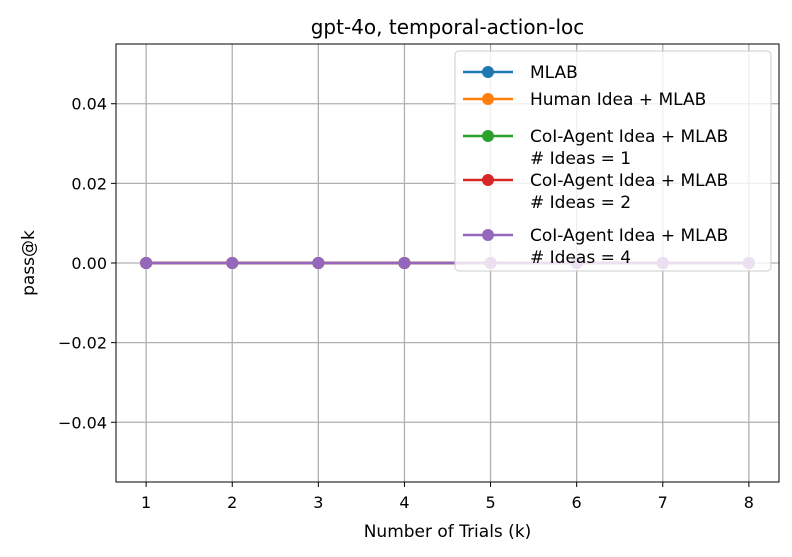  I want to click on y-tick-label: 0.00, so click(89, 263).